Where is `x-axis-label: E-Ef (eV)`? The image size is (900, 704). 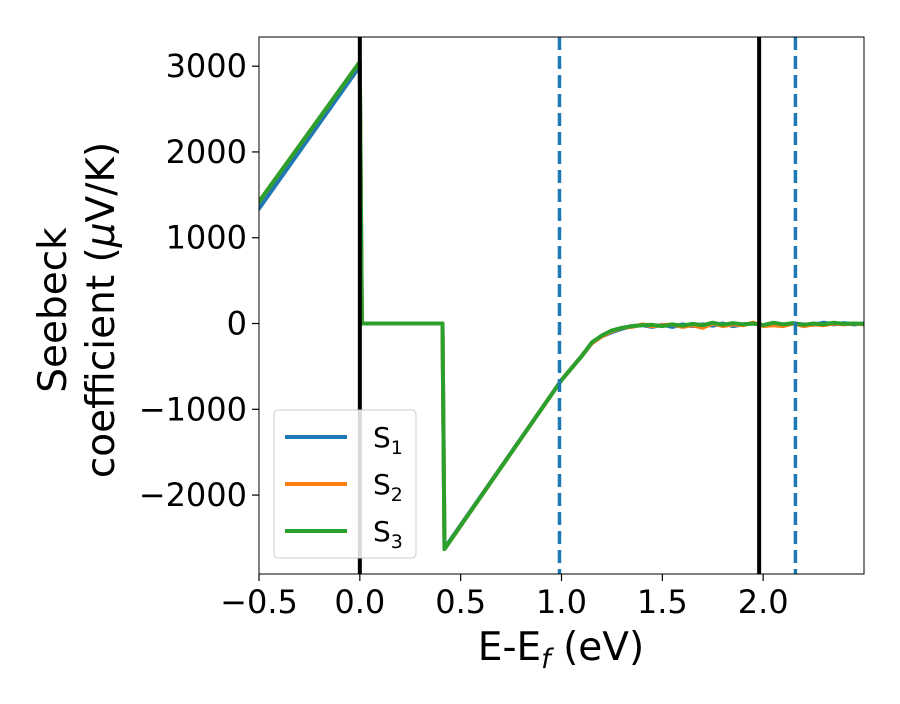 x-axis-label: E-Ef (eV) is located at coordinates (561, 650).